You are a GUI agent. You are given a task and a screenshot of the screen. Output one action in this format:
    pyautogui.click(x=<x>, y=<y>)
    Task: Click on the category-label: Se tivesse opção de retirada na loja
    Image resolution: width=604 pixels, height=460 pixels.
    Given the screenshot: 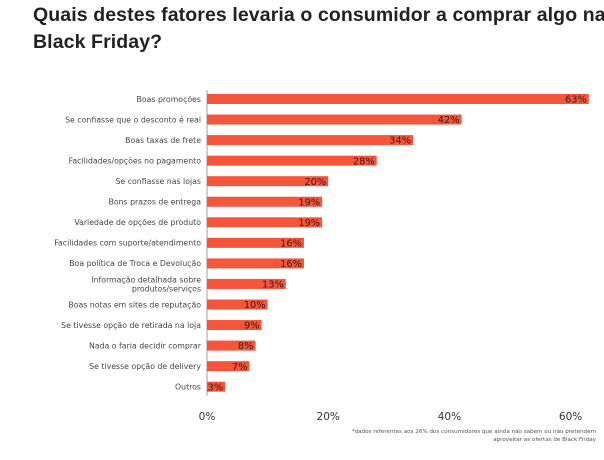 What is the action you would take?
    pyautogui.click(x=131, y=325)
    